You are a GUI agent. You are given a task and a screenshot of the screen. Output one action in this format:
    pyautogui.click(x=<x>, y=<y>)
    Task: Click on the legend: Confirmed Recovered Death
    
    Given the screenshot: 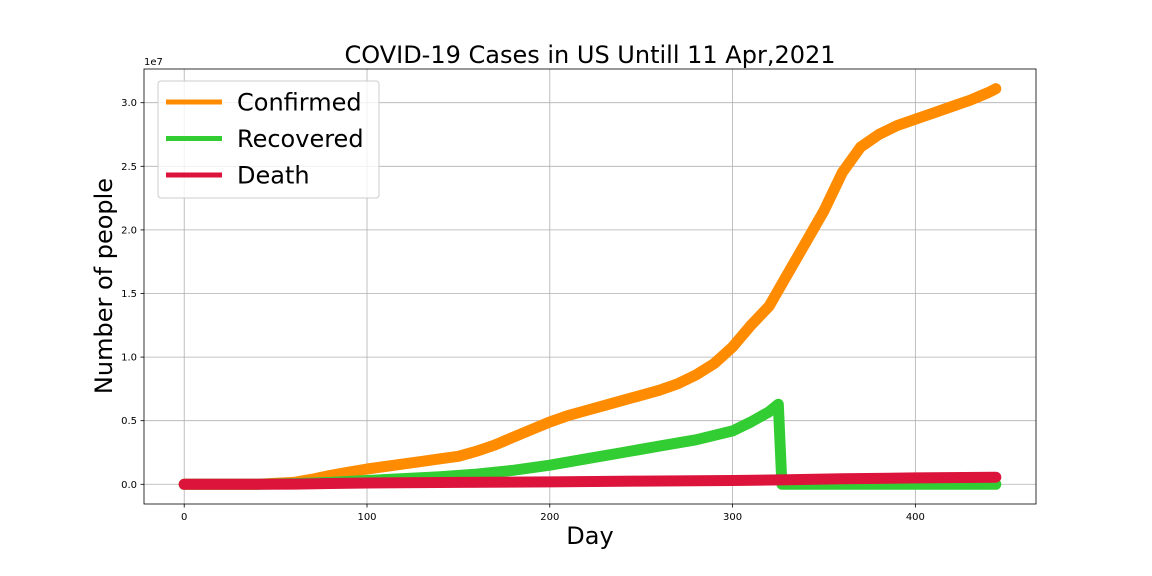 What is the action you would take?
    pyautogui.click(x=268, y=139)
    